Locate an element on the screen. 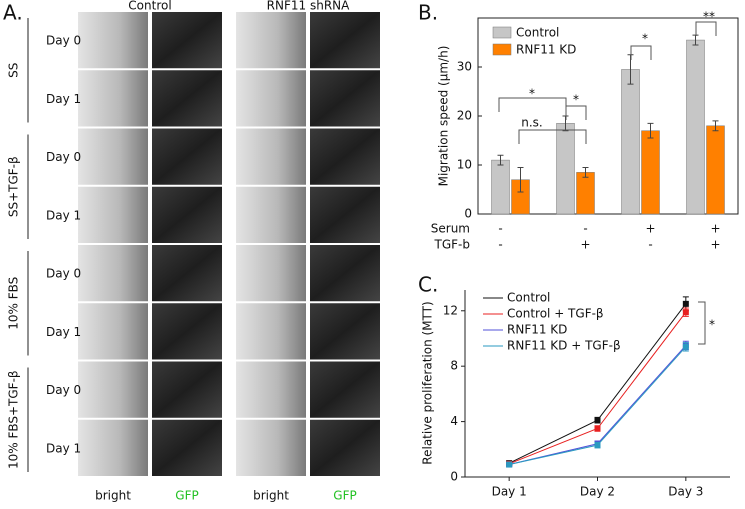  y-tick-label: 12 is located at coordinates (450, 310).